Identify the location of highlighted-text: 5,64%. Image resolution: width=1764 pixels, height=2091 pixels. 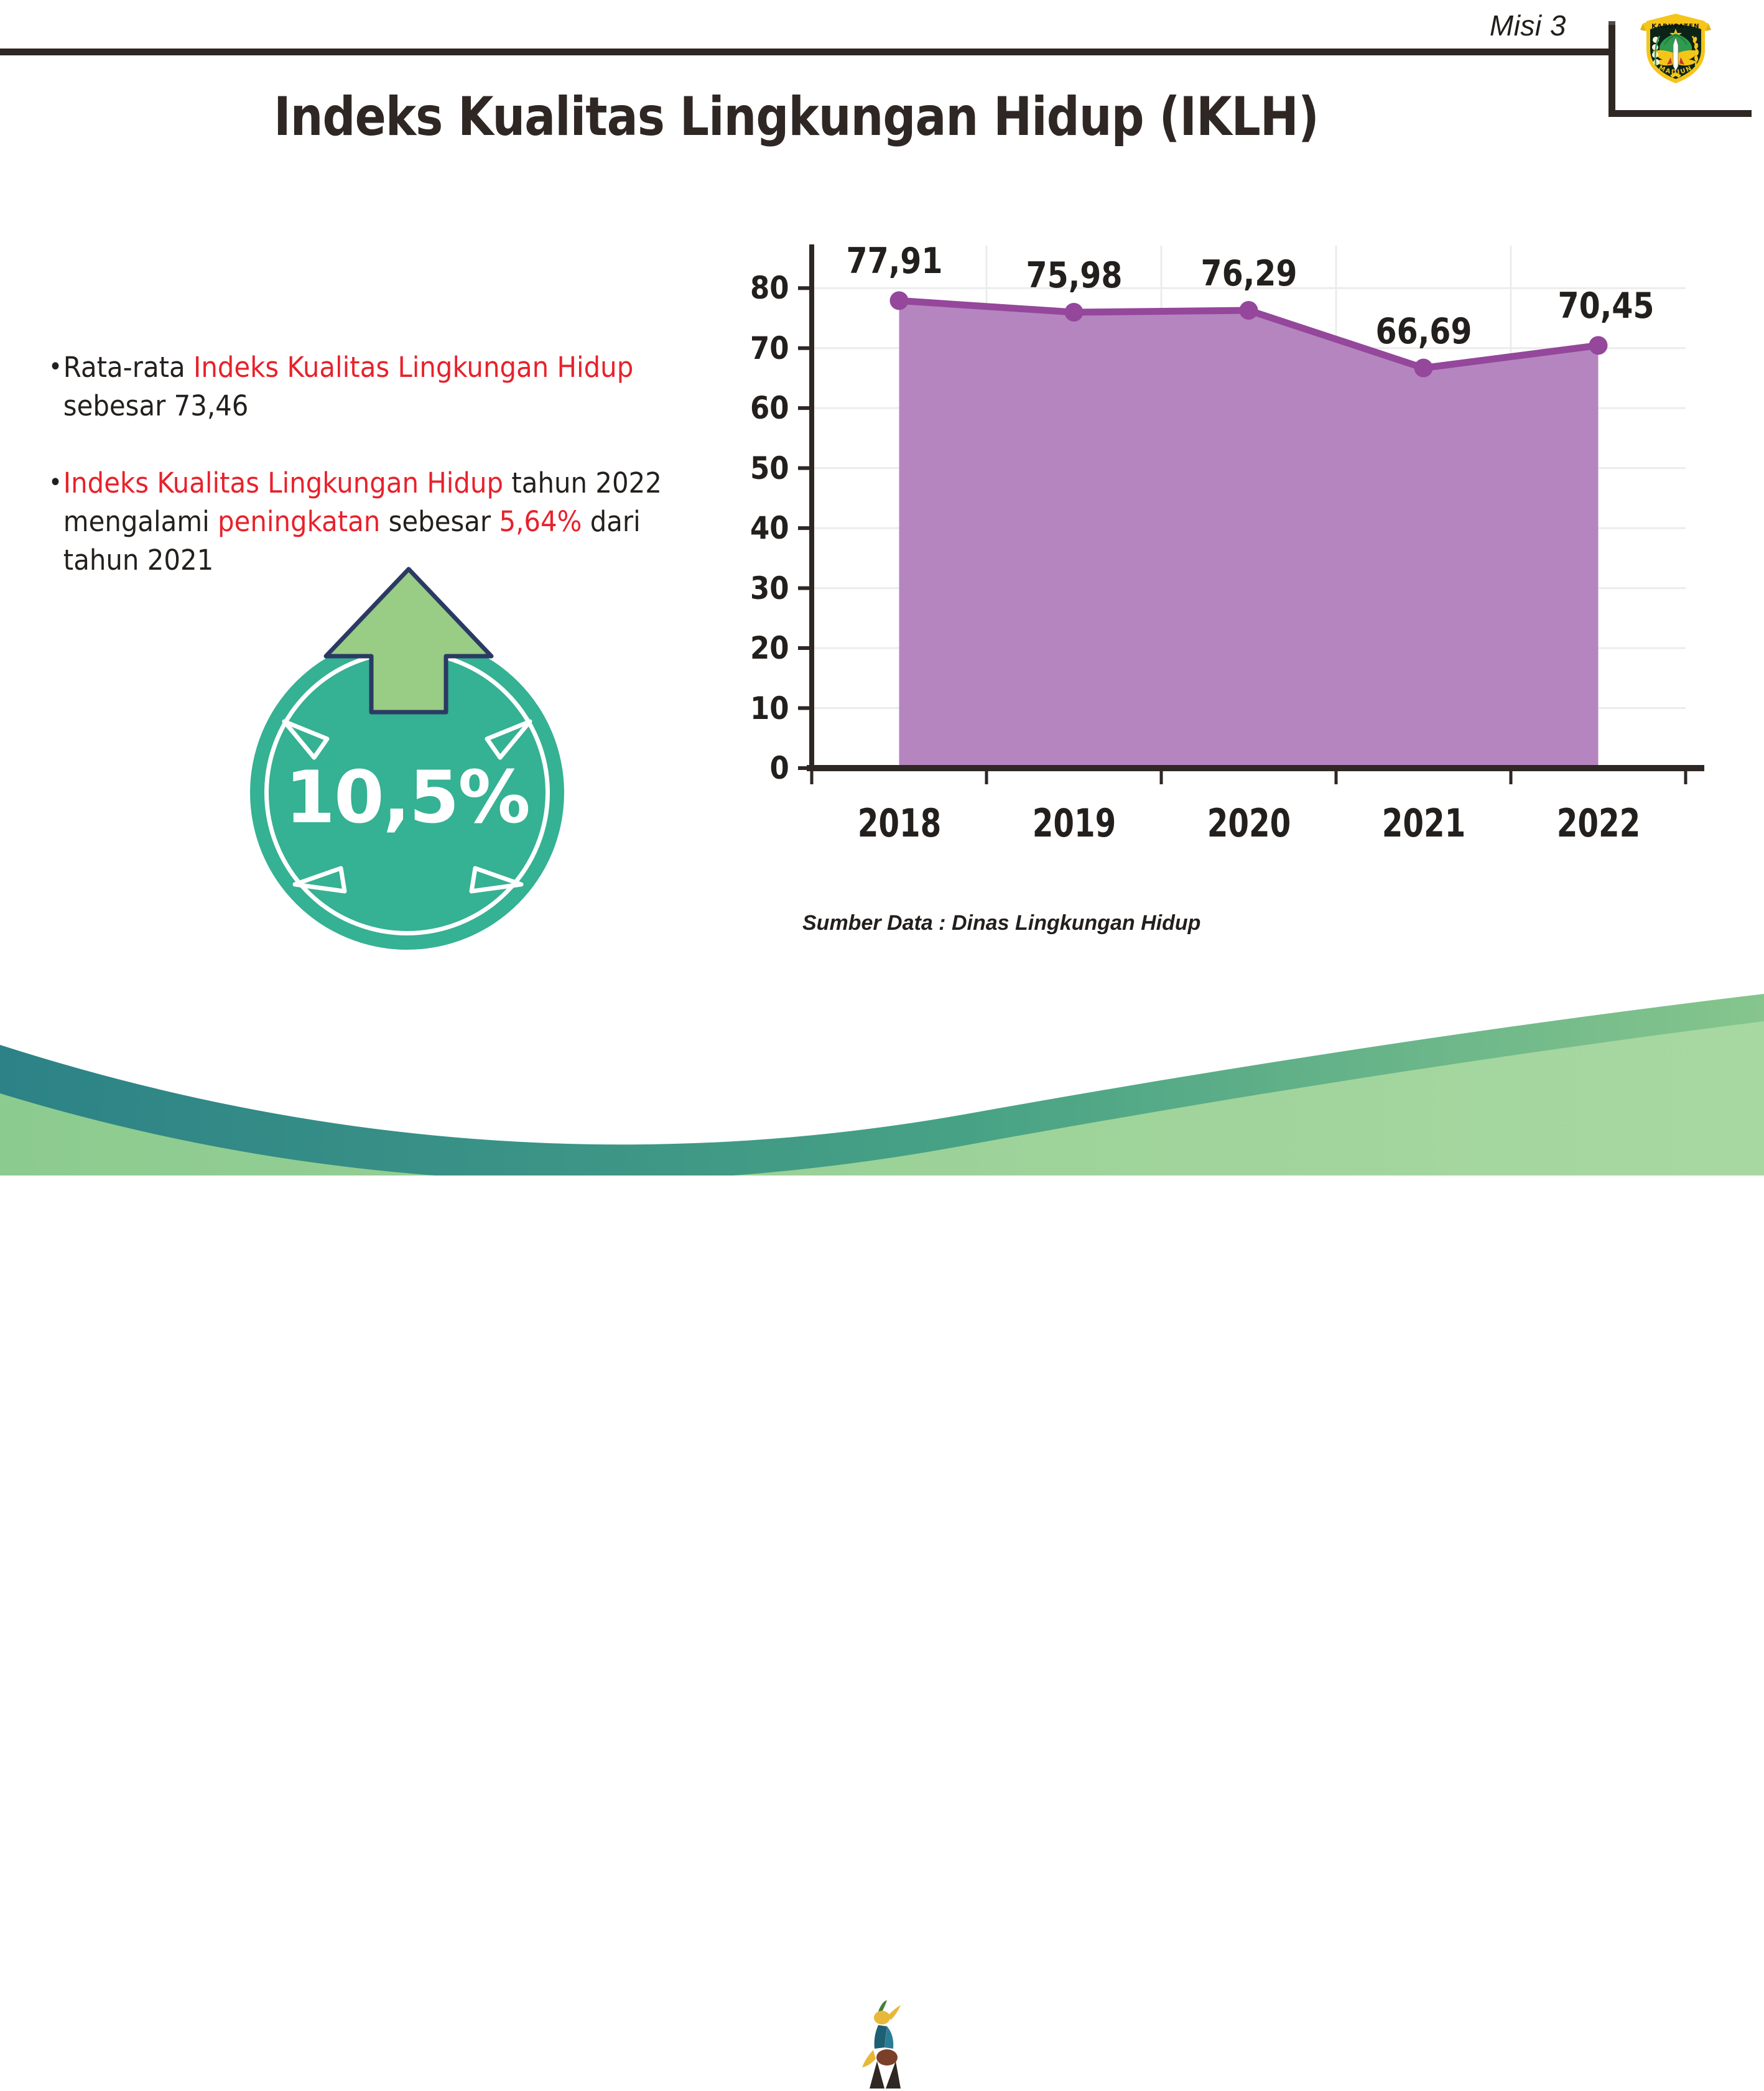
(540, 522).